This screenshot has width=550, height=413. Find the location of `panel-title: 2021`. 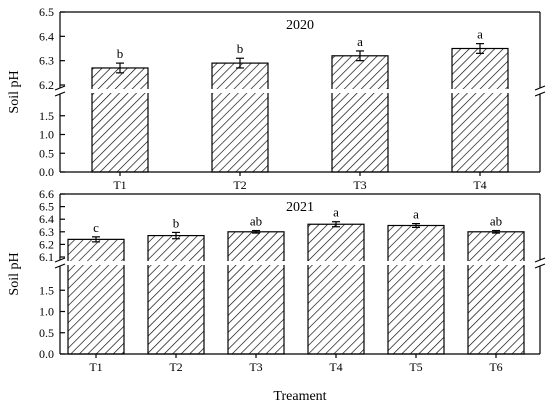

panel-title: 2021 is located at coordinates (300, 207).